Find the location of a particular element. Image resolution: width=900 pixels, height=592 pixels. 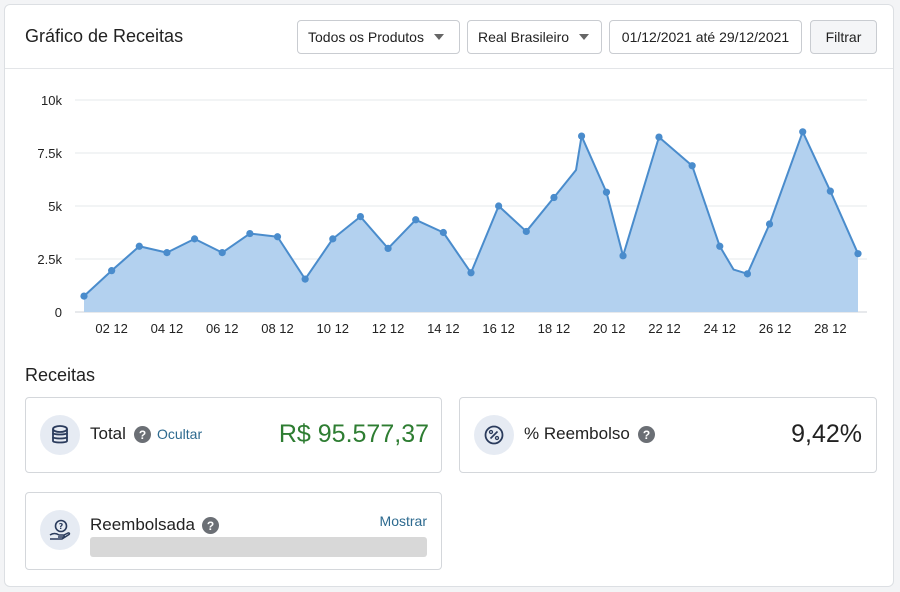

y-tick-label: 0 is located at coordinates (58, 312).